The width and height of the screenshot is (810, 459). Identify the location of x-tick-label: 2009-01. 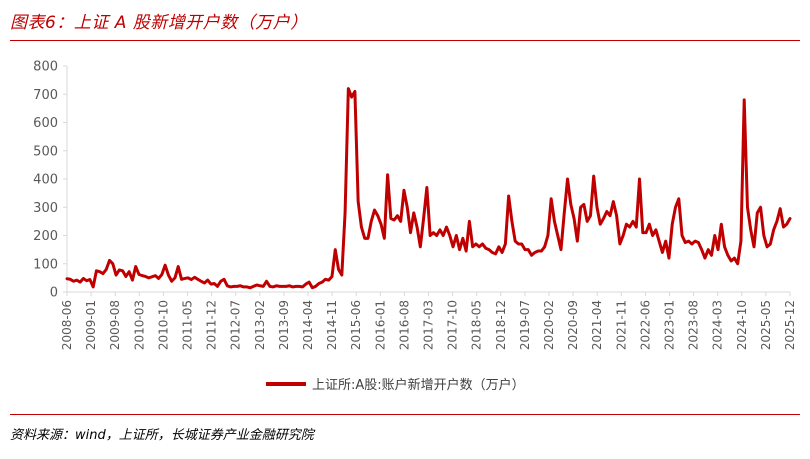
(91, 325).